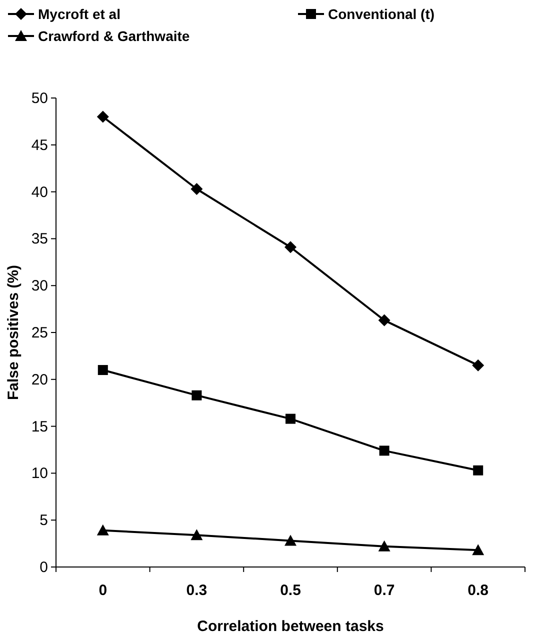 The image size is (537, 639). I want to click on x-tick-label: 0.5, so click(290, 590).